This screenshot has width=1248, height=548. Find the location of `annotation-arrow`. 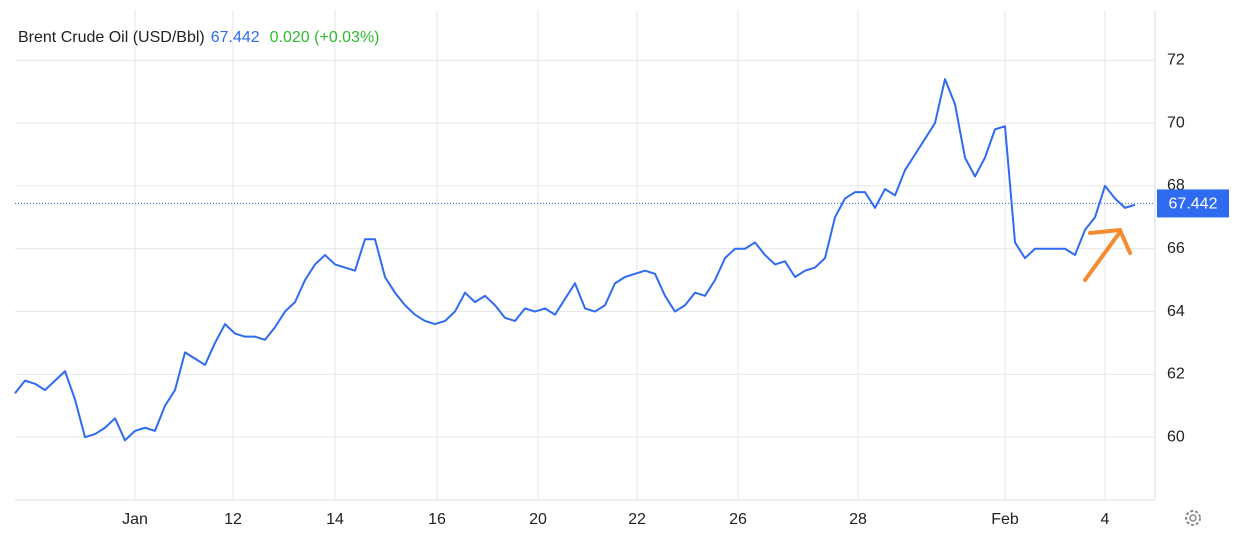

annotation-arrow is located at coordinates (1107, 254).